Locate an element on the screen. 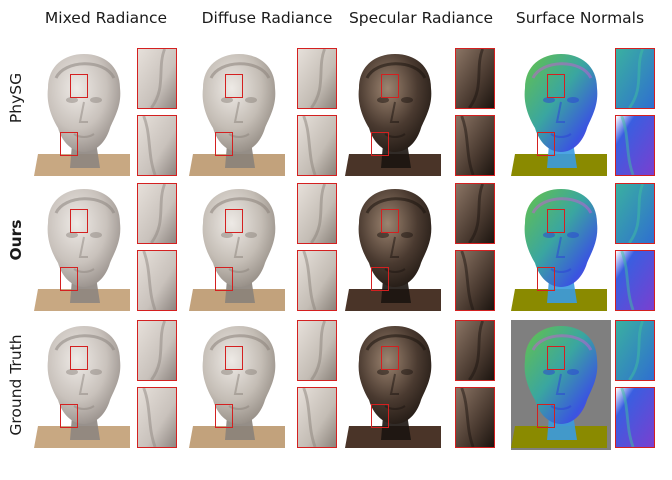 The width and height of the screenshot is (672, 480). column-header-normals: Surface Normals is located at coordinates (580, 18).